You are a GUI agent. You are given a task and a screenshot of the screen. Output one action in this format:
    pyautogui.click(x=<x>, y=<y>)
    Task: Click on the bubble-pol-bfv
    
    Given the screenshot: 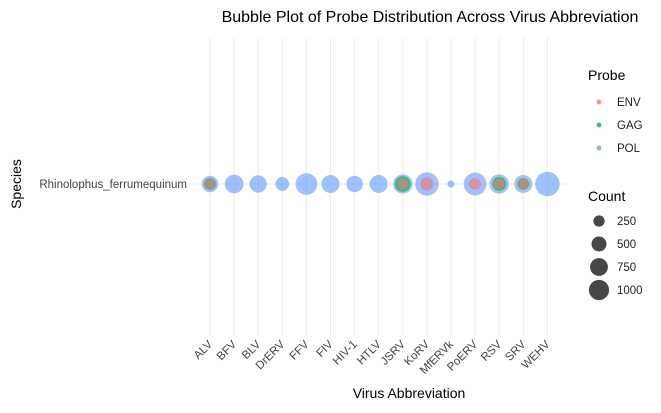 What is the action you would take?
    pyautogui.click(x=234, y=184)
    